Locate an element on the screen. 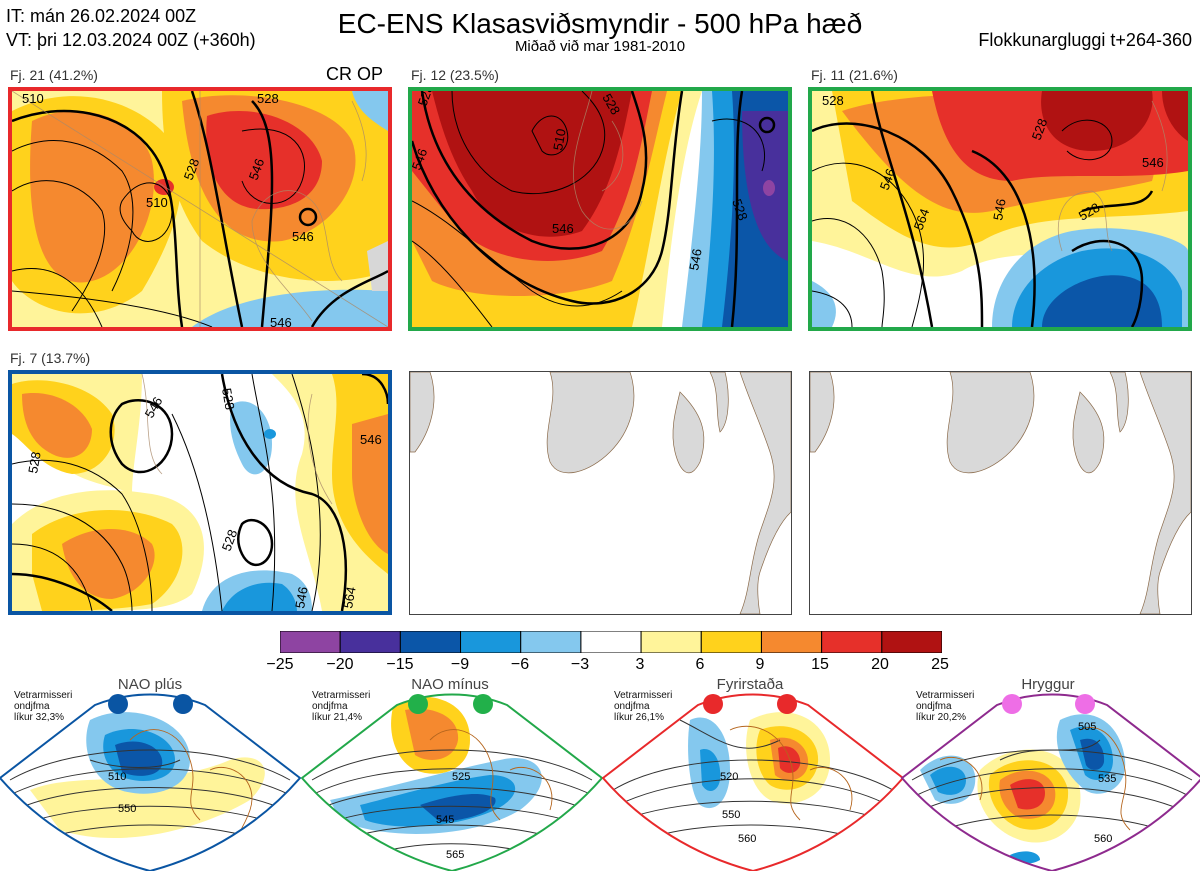 This screenshot has height=871, width=1200. regime-note: Vetrarmisseri ondjfma líkur 20,2% is located at coordinates (945, 706).